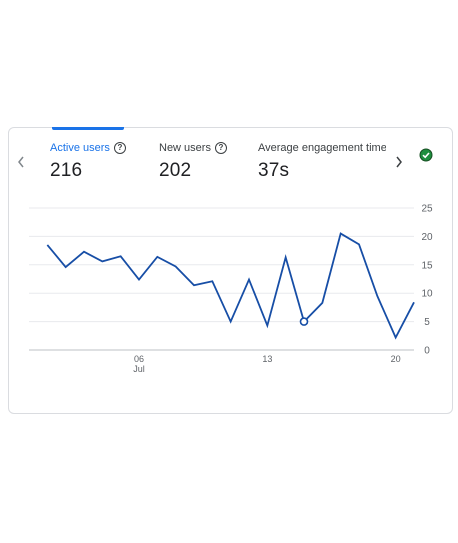 Image resolution: width=458 pixels, height=543 pixels. I want to click on y-tick-label: 10, so click(427, 294).